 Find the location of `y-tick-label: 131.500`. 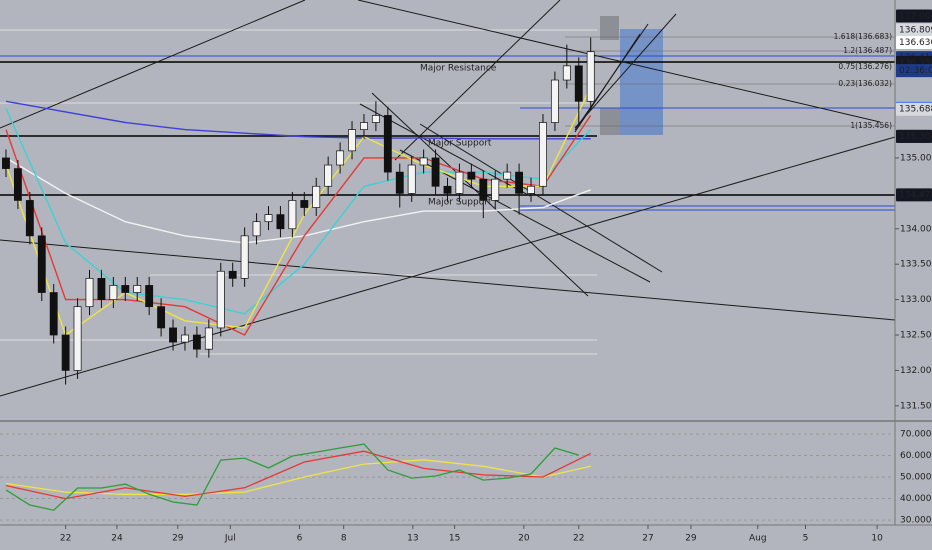

y-tick-label: 131.500 is located at coordinates (916, 406).